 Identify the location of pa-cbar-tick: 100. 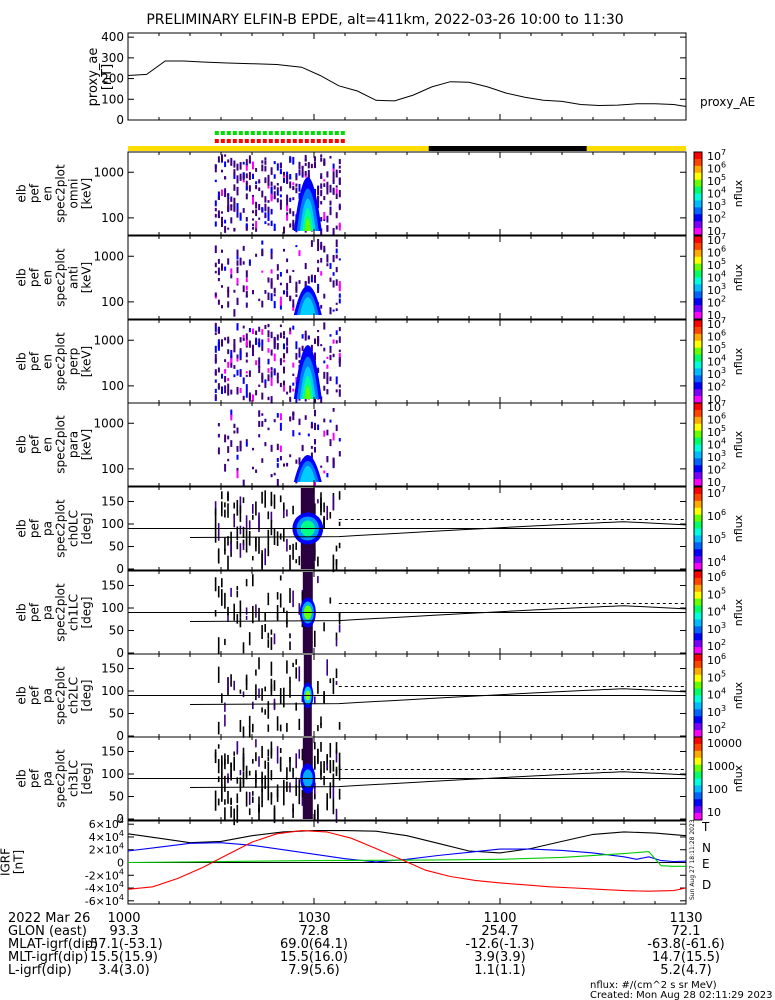
(717, 789).